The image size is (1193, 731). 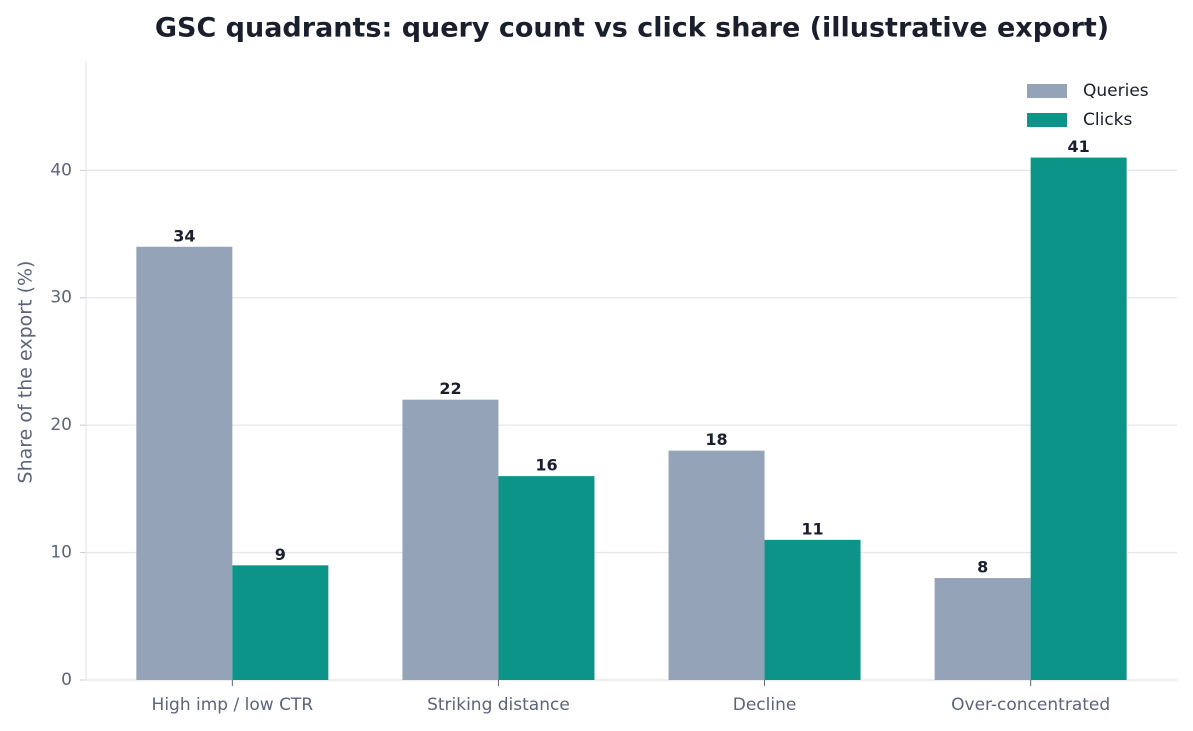 I want to click on value-label: 34, so click(x=184, y=235).